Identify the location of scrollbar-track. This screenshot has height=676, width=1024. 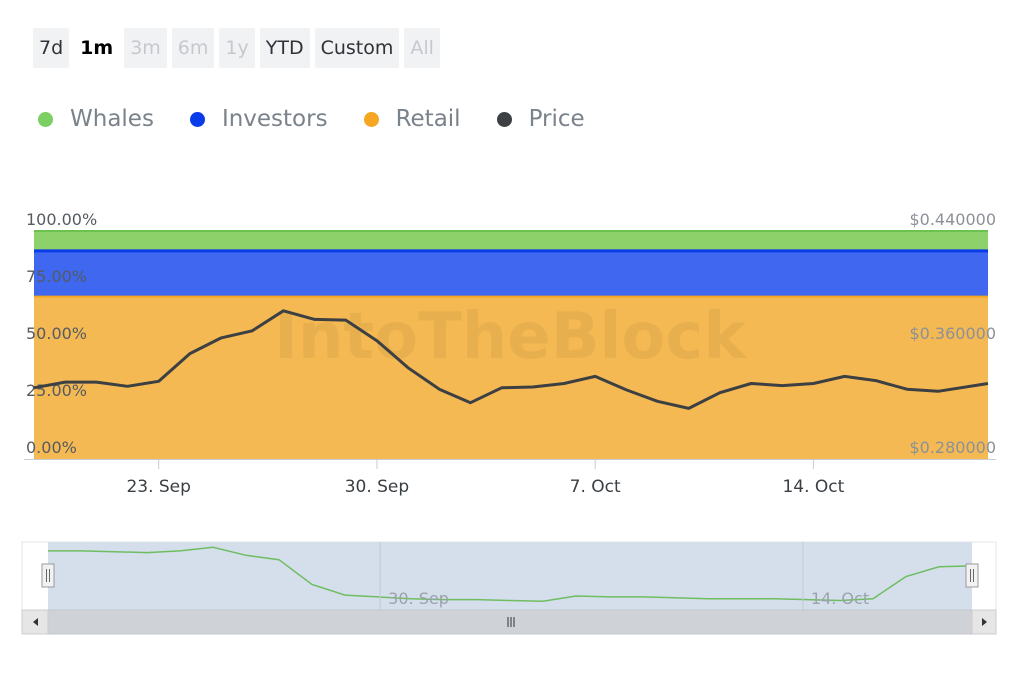
(509, 622).